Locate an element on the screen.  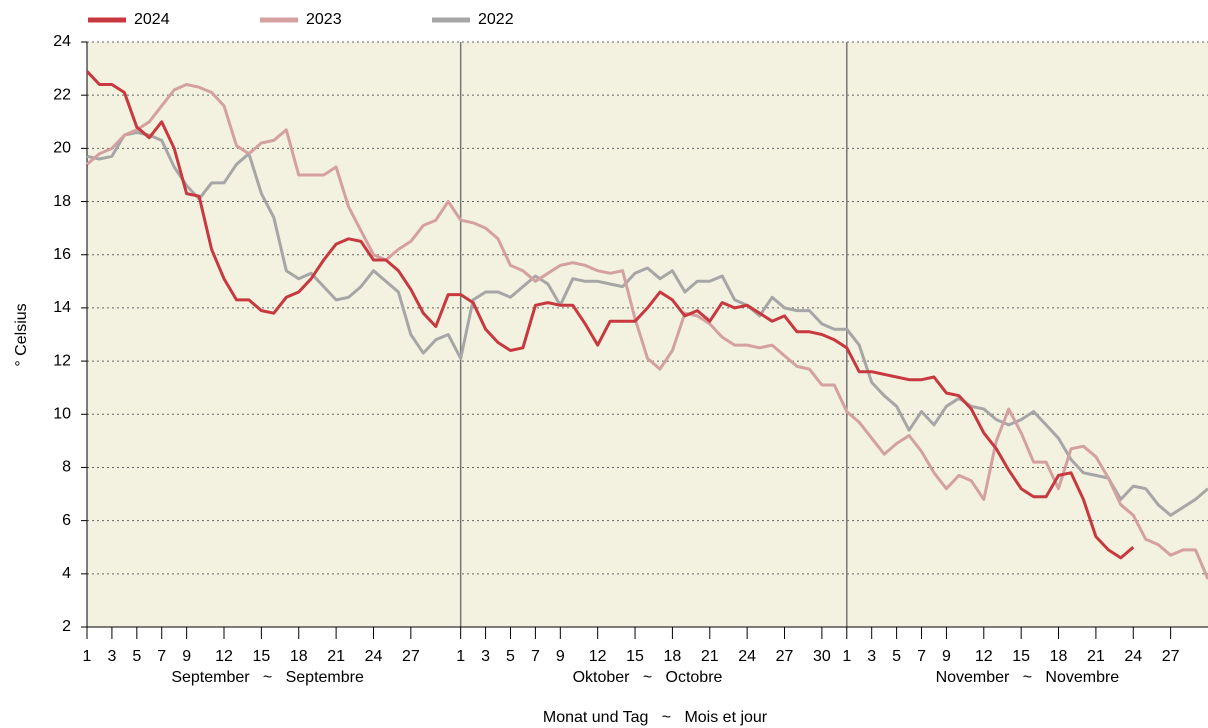
month-label: September ~ Septembre is located at coordinates (267, 677).